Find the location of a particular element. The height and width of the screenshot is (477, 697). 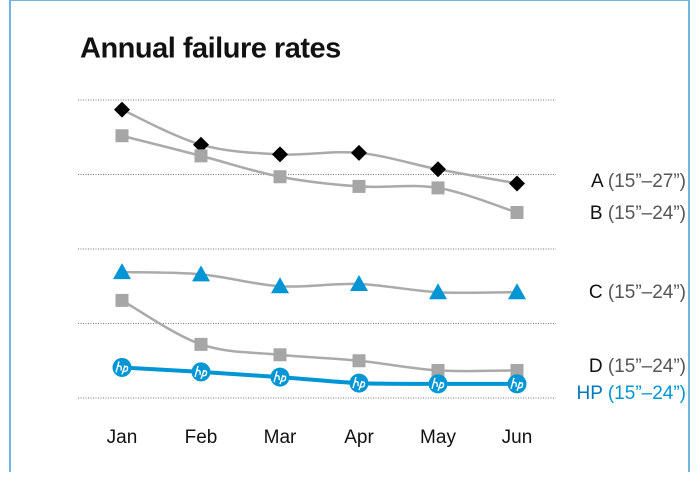

legend-label: HP (15”–24”) is located at coordinates (631, 393).